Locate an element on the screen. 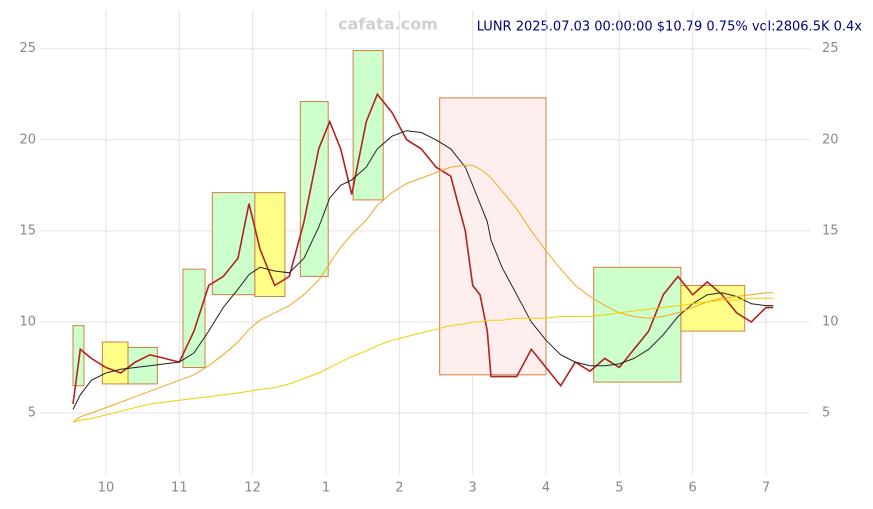 This screenshot has height=509, width=873. y-tick-label: 25 is located at coordinates (27, 48).